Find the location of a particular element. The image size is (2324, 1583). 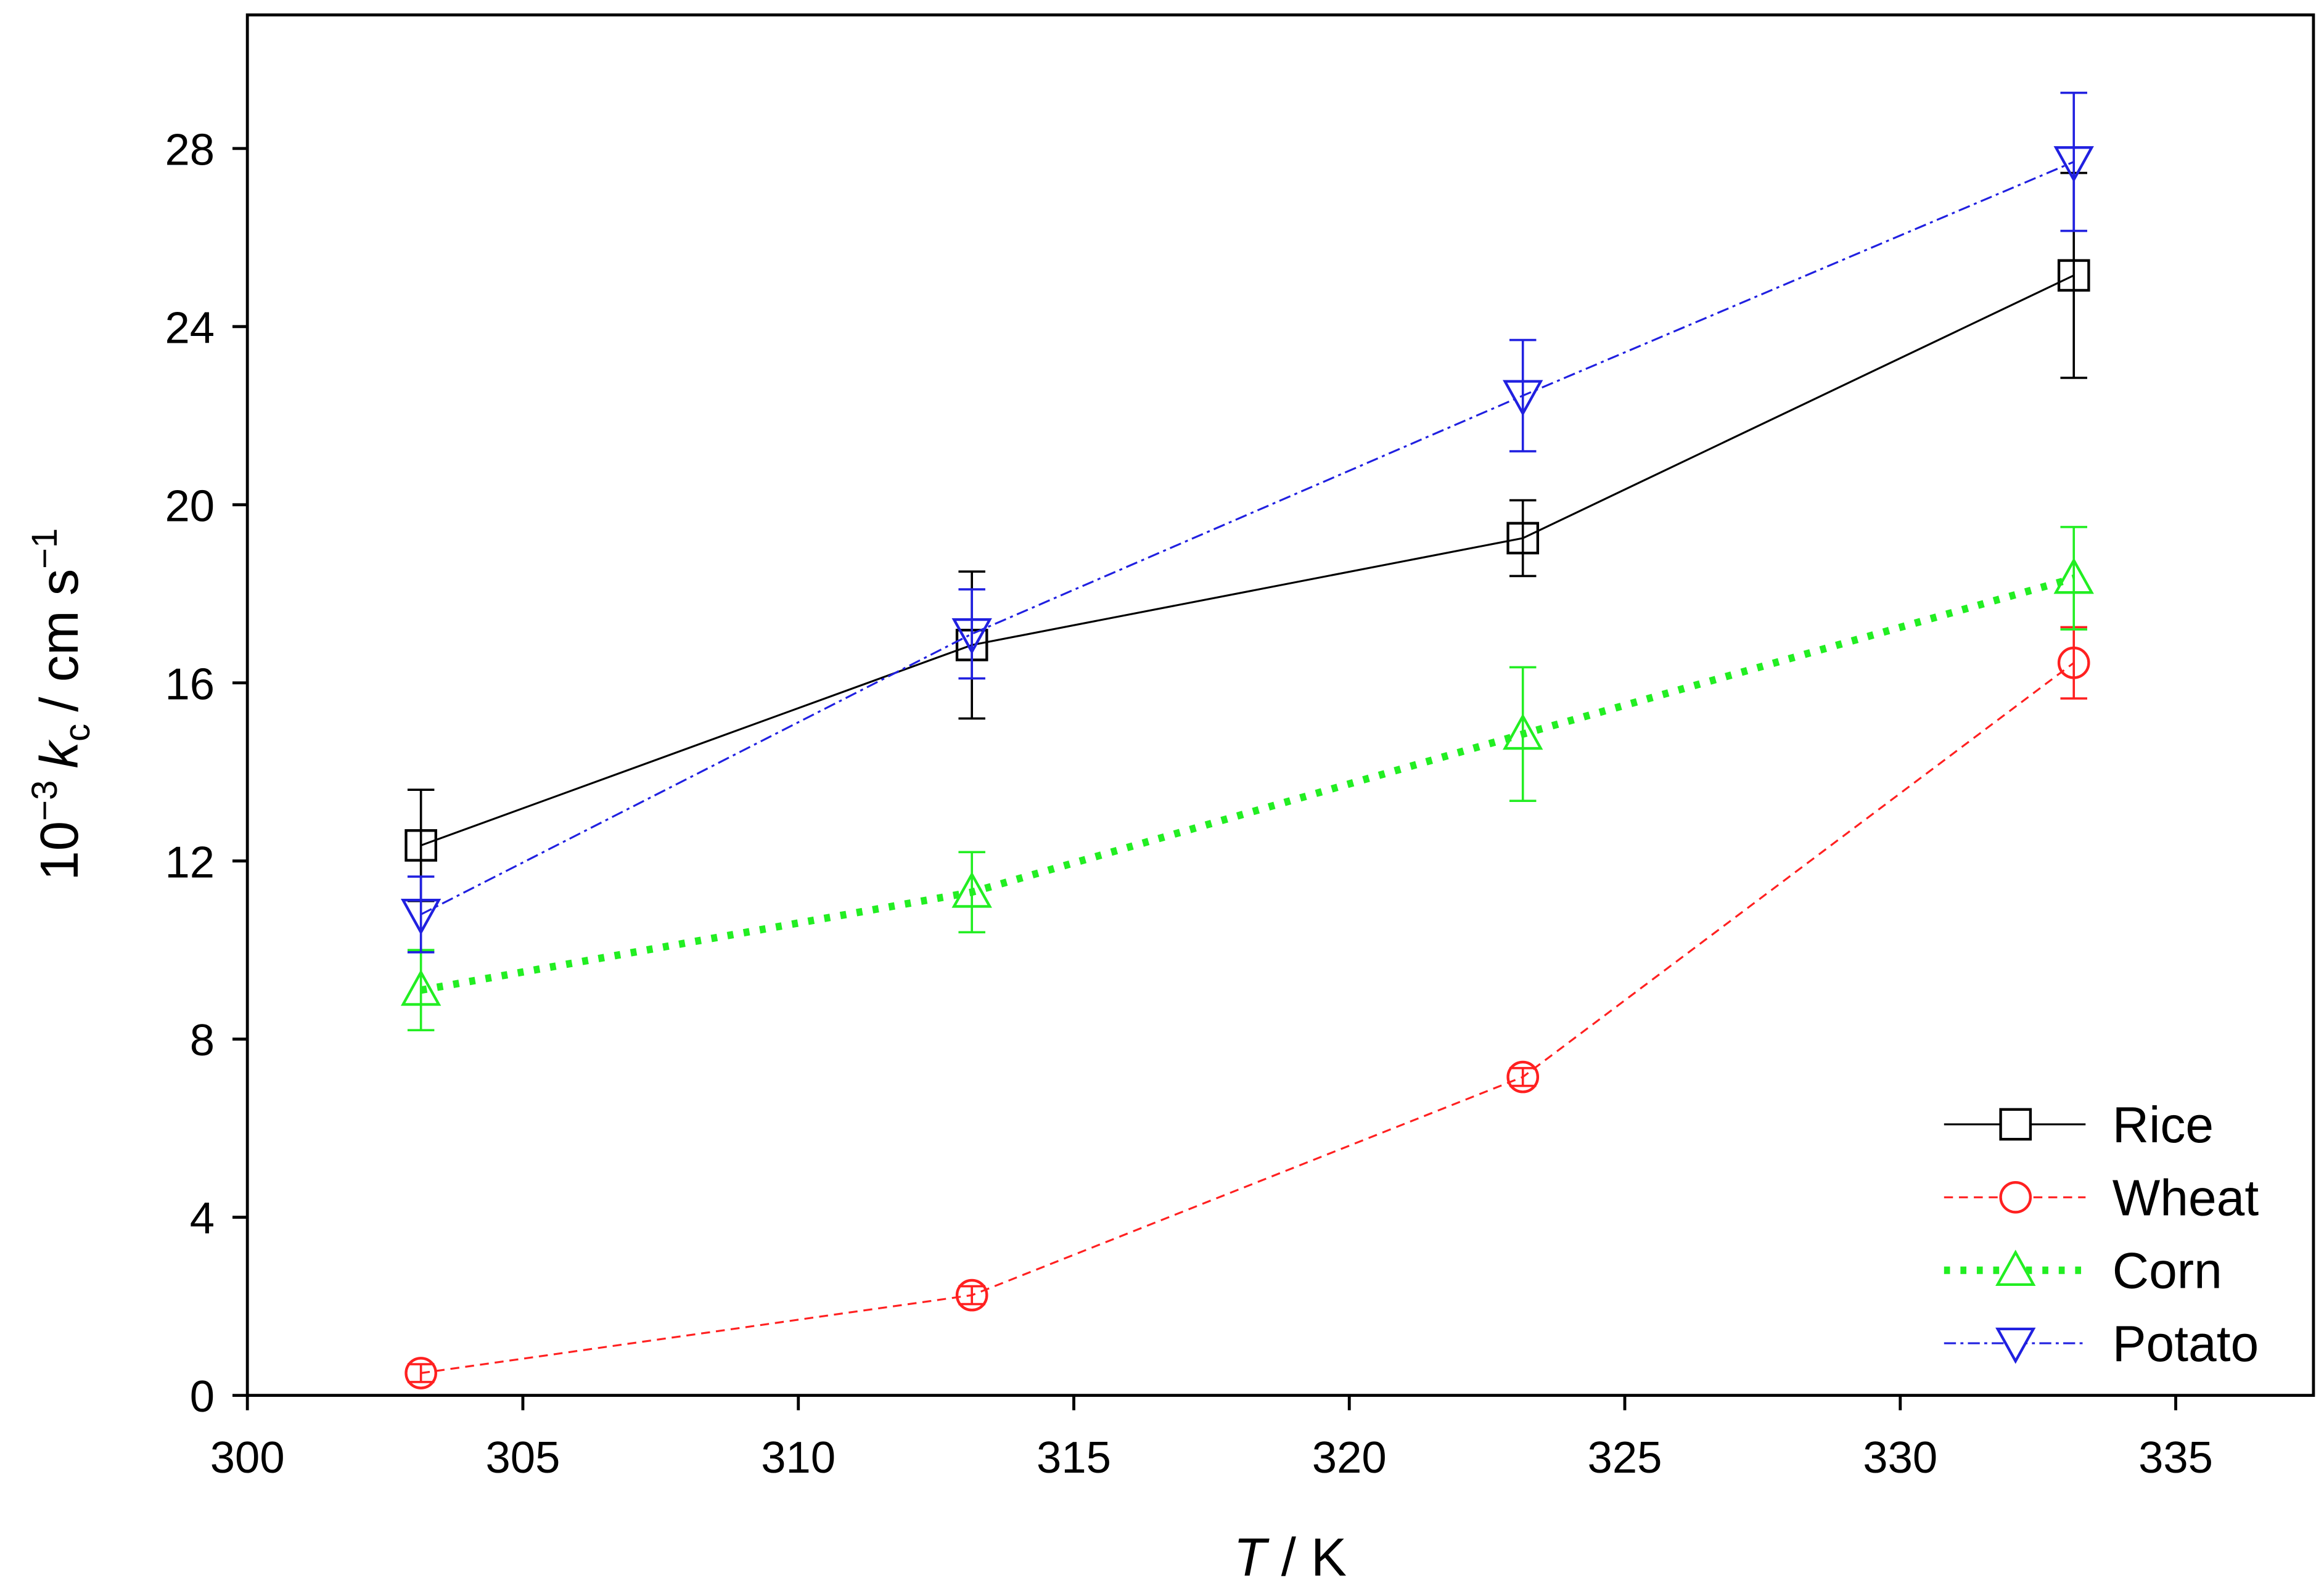

y-label-unit-exp: −1 is located at coordinates (45, 548).